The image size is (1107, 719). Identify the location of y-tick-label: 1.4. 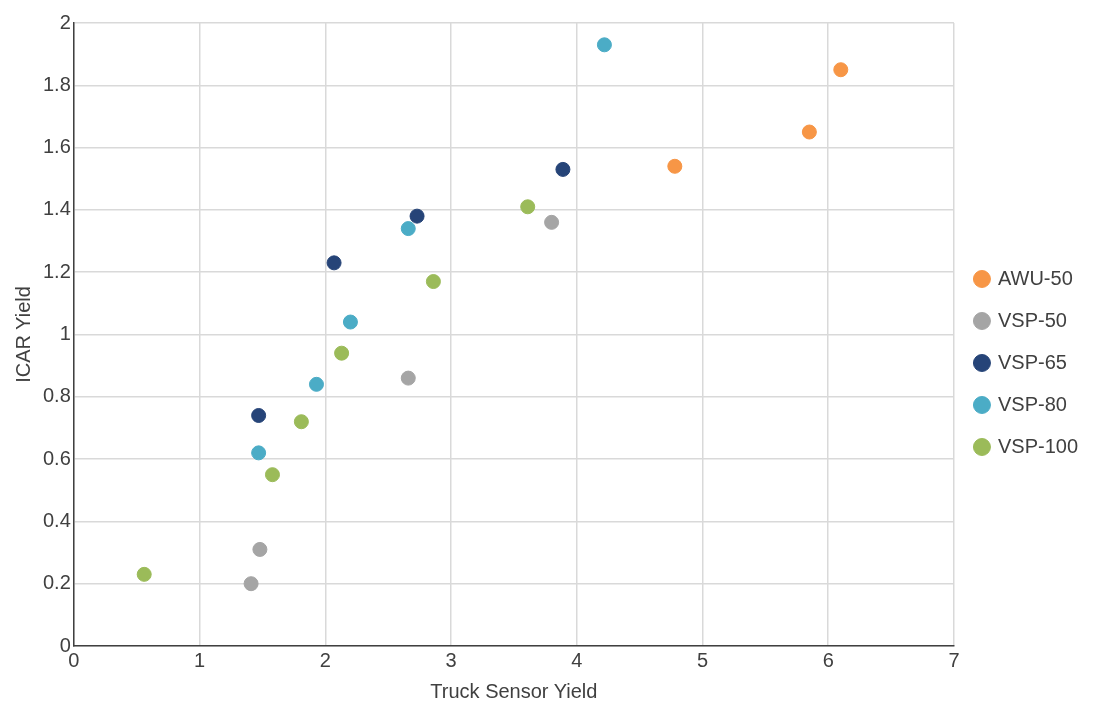
(56, 208).